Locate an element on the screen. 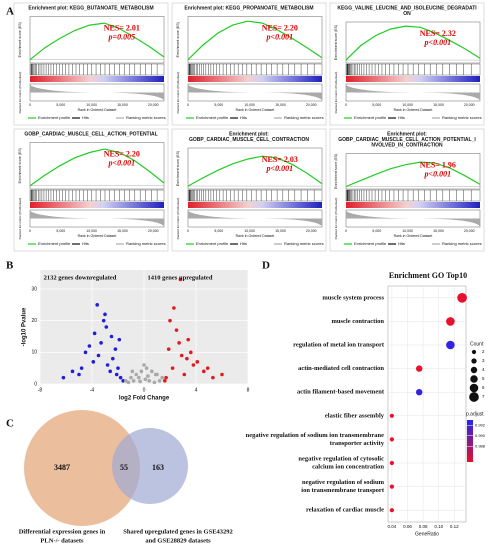  x-tick-label: 0.12 is located at coordinates (454, 526).